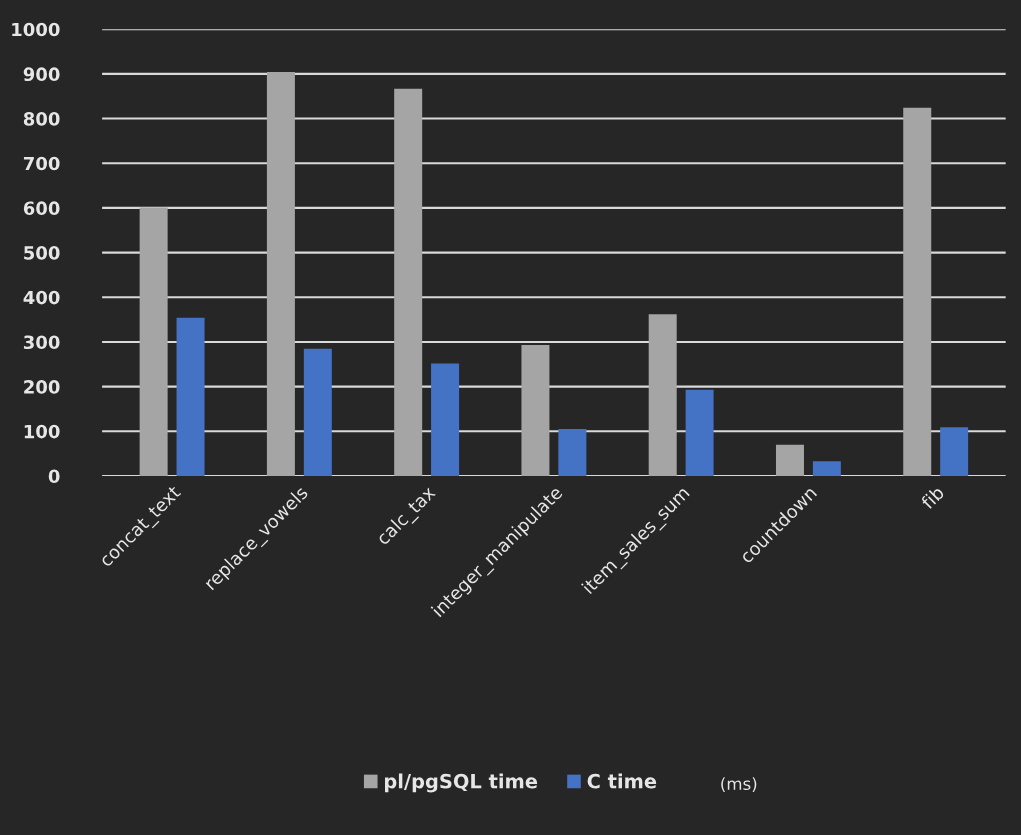 This screenshot has width=1021, height=835. Describe the element at coordinates (41, 163) in the screenshot. I see `y-tick-label: 700` at that location.